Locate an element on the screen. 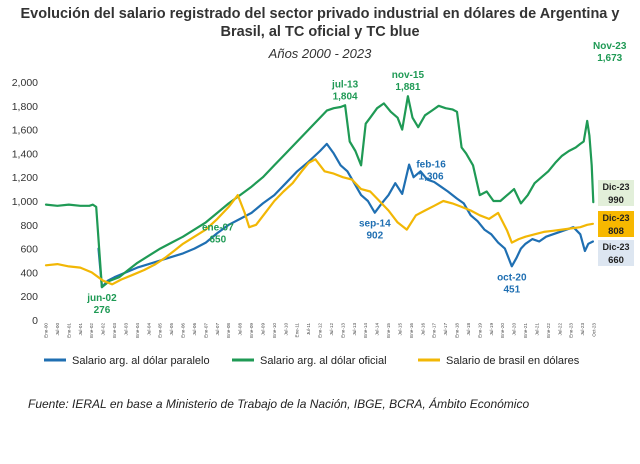 The width and height of the screenshot is (640, 464). x-tick-label: Ene-07 is located at coordinates (205, 330).